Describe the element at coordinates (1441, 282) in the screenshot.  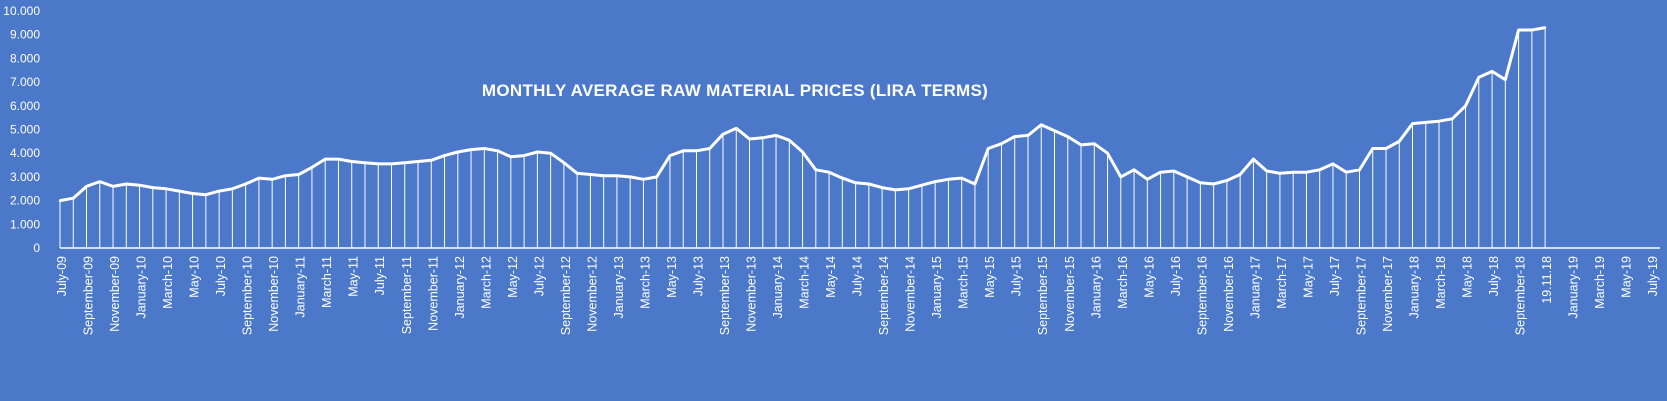
I see `x-tick-label: March-18` at that location.